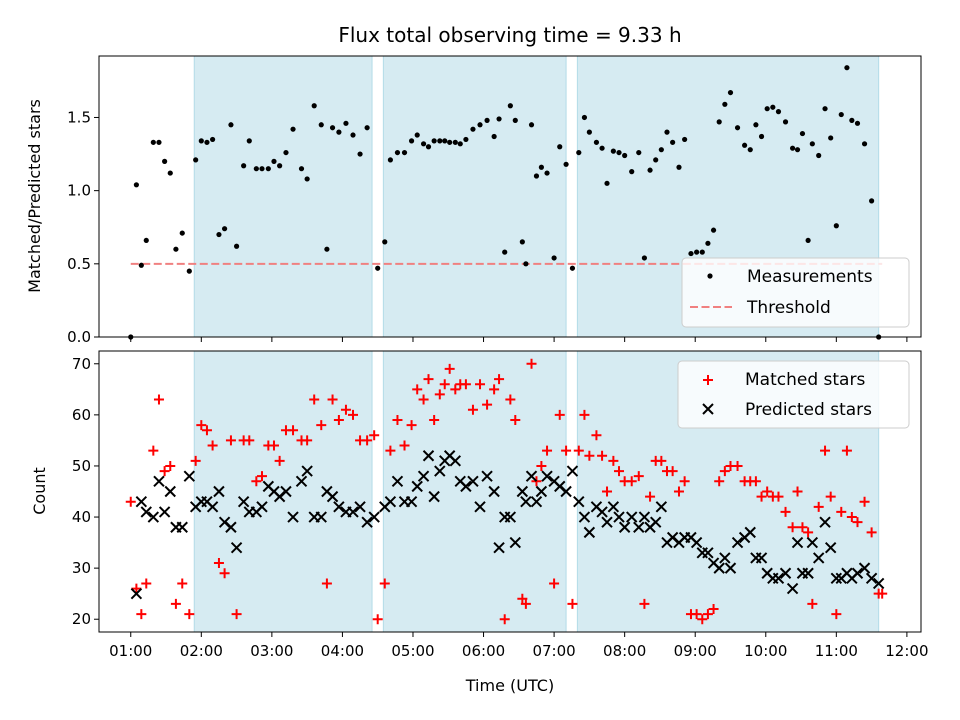 Image resolution: width=960 pixels, height=720 pixels. I want to click on y-tick-label: 70, so click(81, 364).